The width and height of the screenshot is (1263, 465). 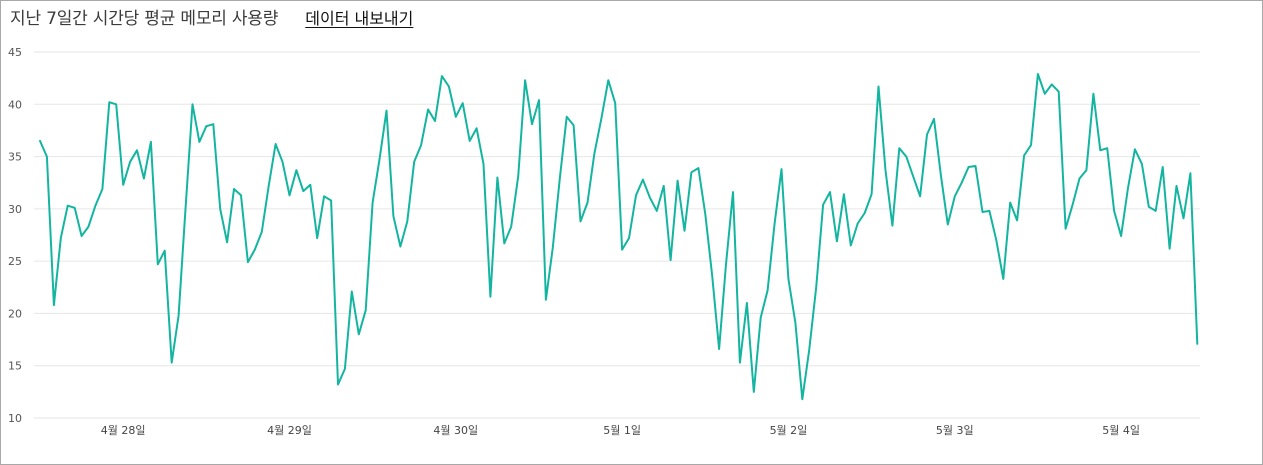 I want to click on export-data-link: 데이터 내보내기, so click(x=359, y=18).